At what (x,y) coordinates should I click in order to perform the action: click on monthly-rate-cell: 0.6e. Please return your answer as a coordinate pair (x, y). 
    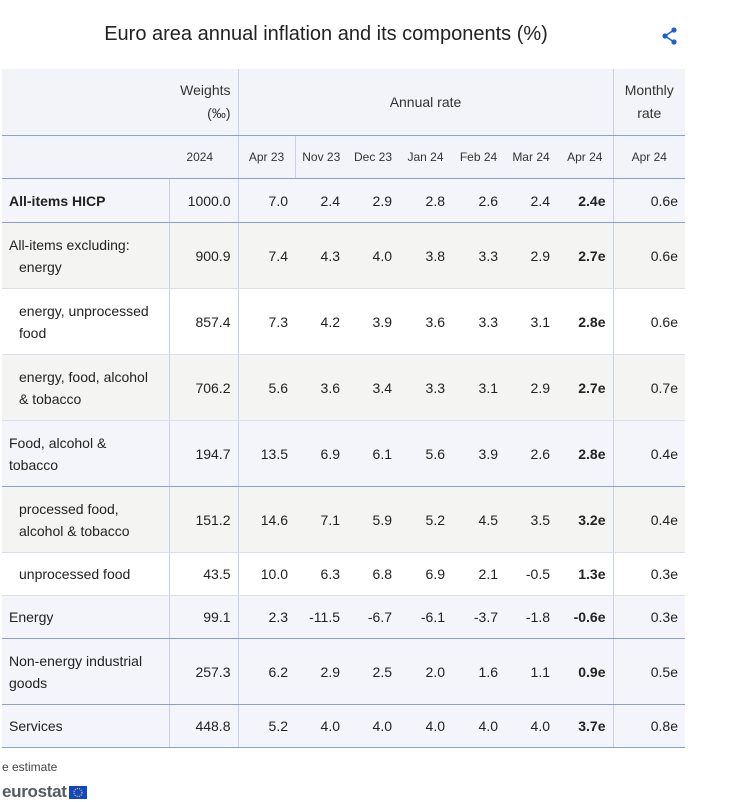
    Looking at the image, I should click on (648, 200).